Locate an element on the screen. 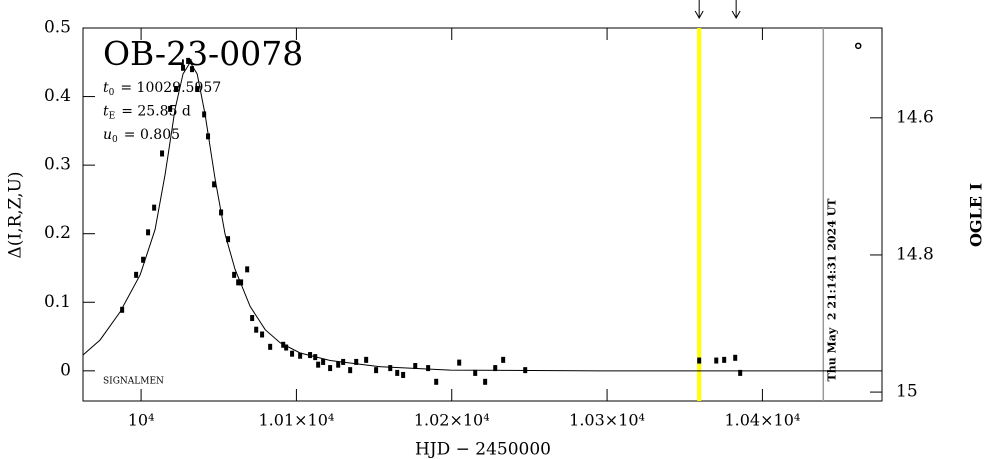 Image resolution: width=986 pixels, height=459 pixels. y-tick-label: 0.1 is located at coordinates (57, 302).